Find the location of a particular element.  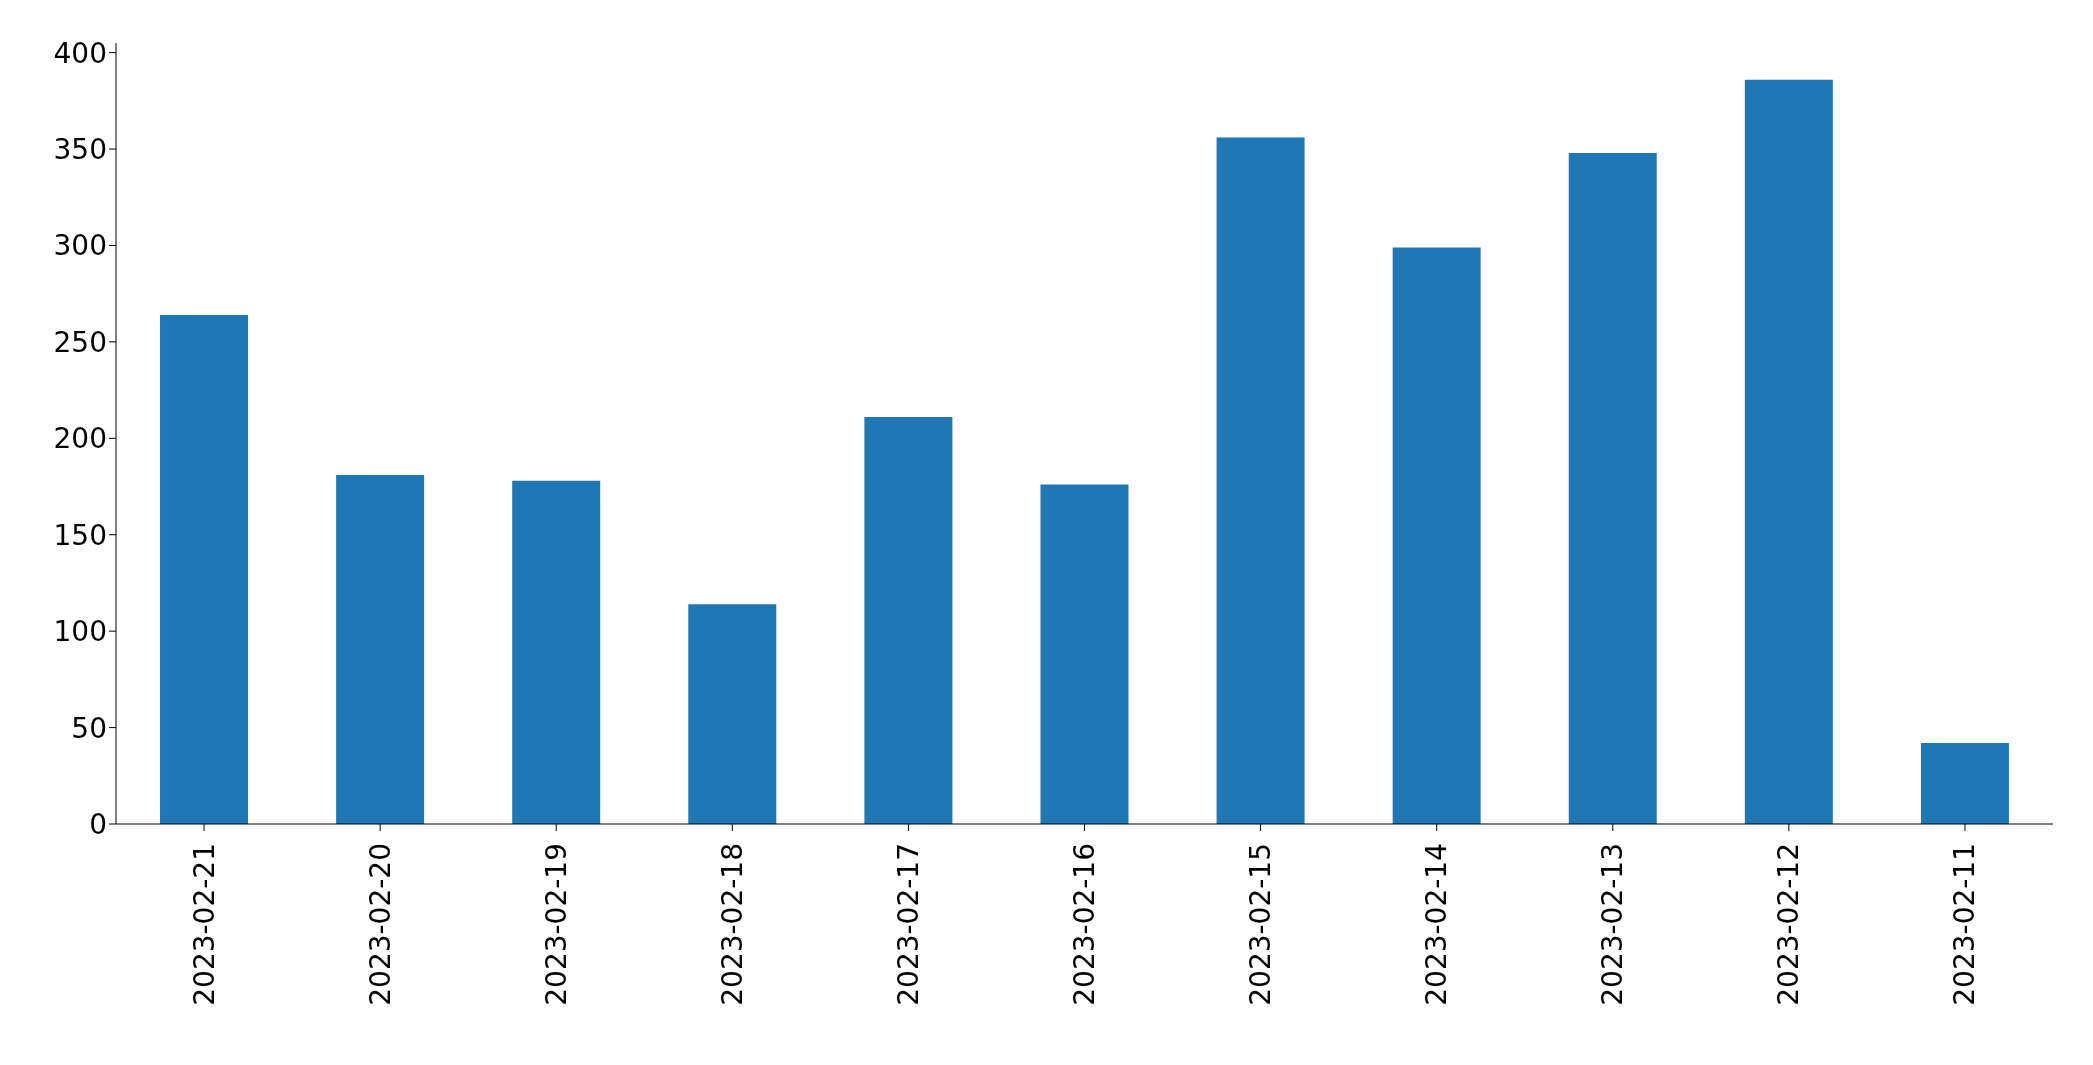

y-tick-label: 250 is located at coordinates (80, 342).